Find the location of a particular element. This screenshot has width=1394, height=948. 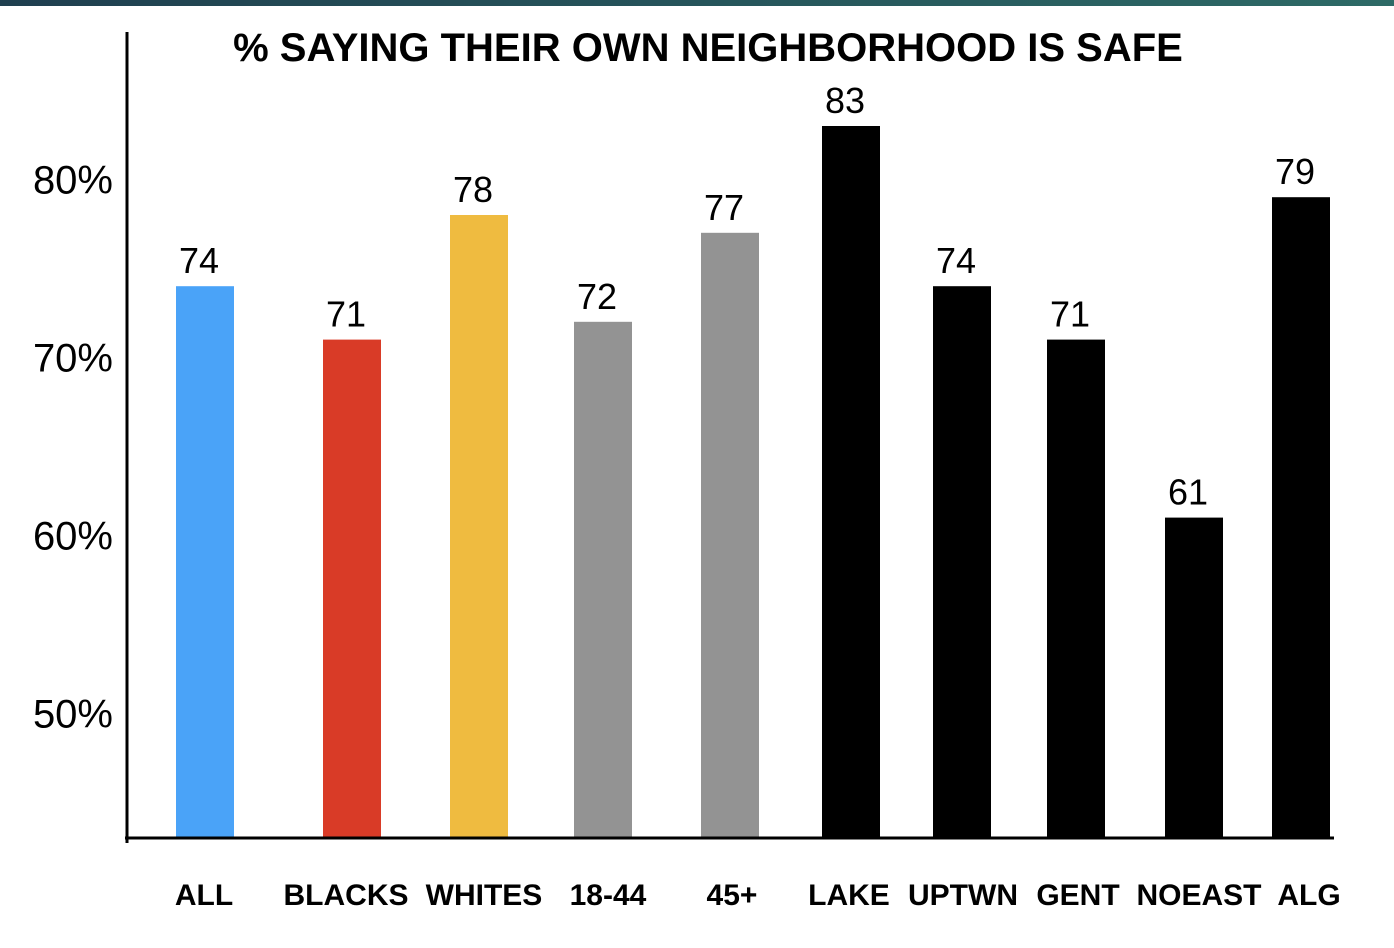

y-tick-label: 70% is located at coordinates (73, 358).